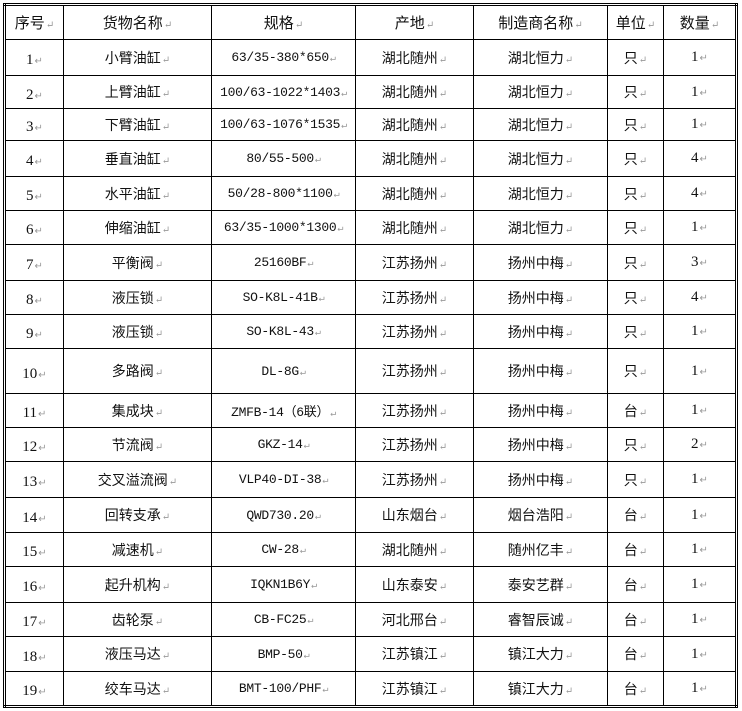 The width and height of the screenshot is (742, 711). What do you see at coordinates (283, 549) in the screenshot?
I see `spec-cell: CW-28` at bounding box center [283, 549].